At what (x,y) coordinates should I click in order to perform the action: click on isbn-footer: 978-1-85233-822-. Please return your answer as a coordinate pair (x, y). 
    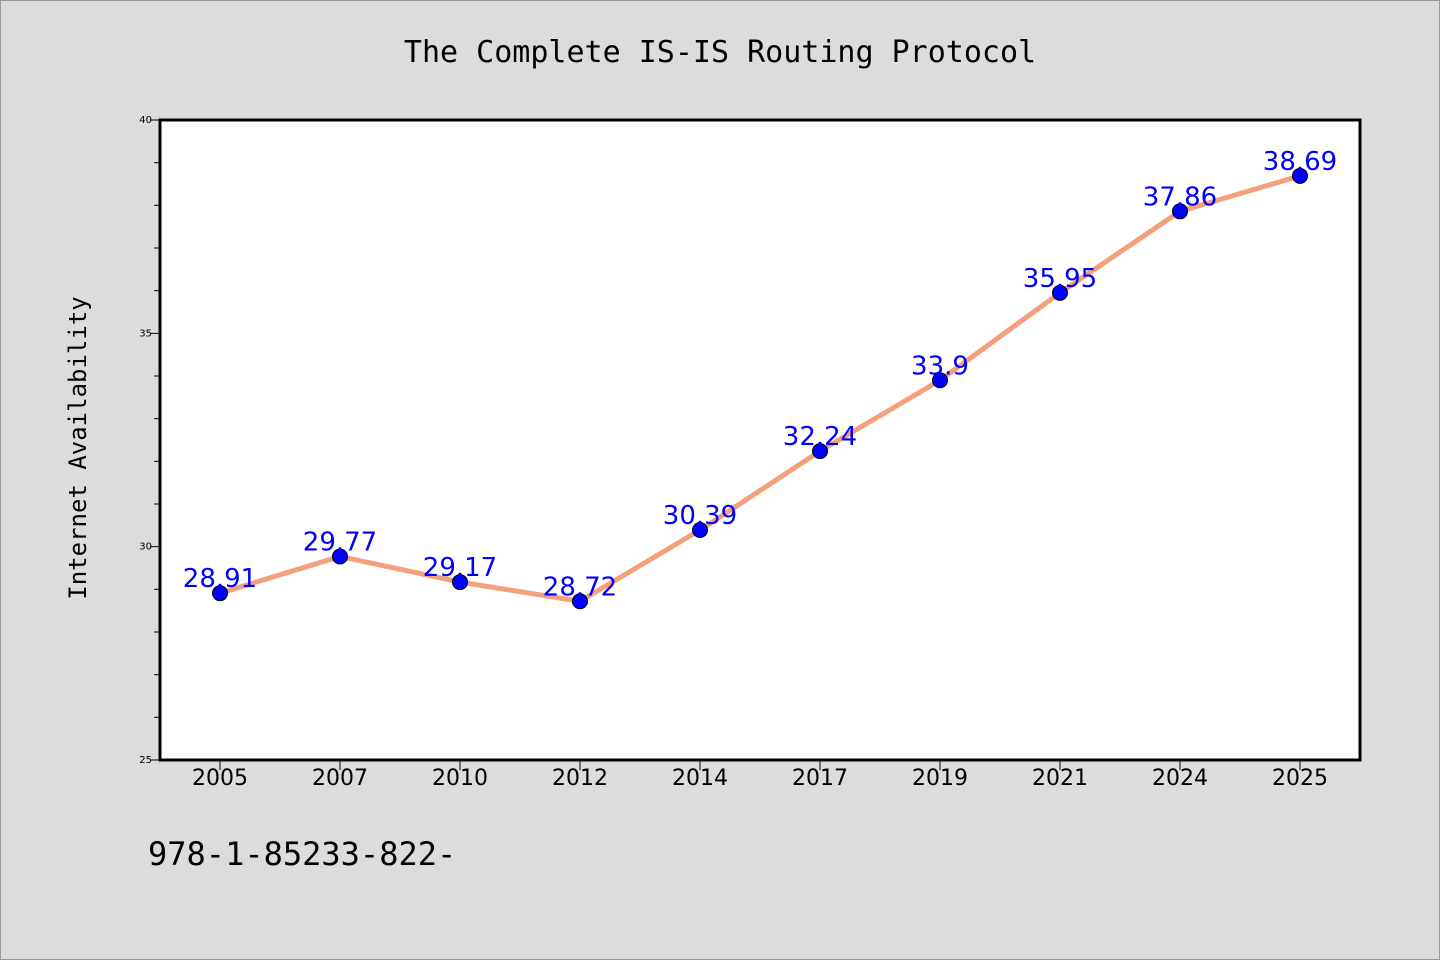
    Looking at the image, I should click on (302, 854).